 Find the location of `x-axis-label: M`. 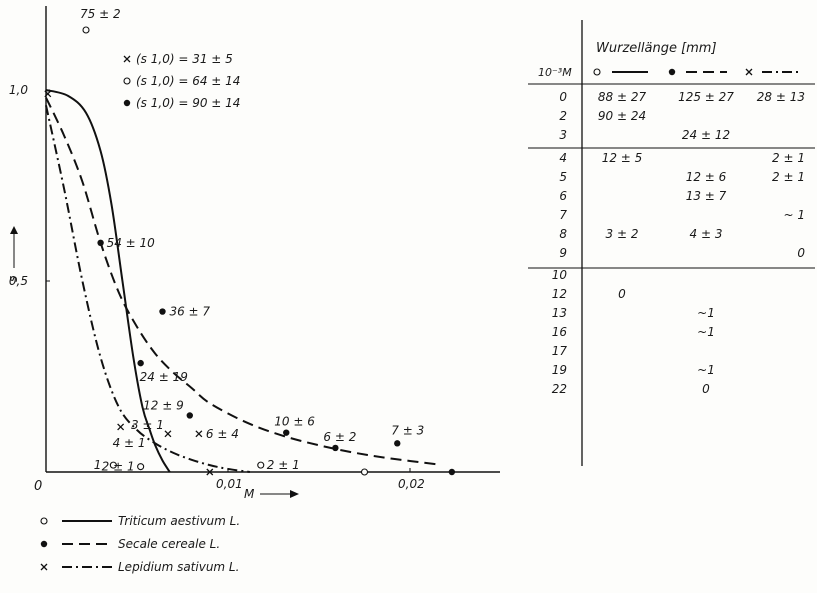

x-axis-label: M is located at coordinates (249, 494).